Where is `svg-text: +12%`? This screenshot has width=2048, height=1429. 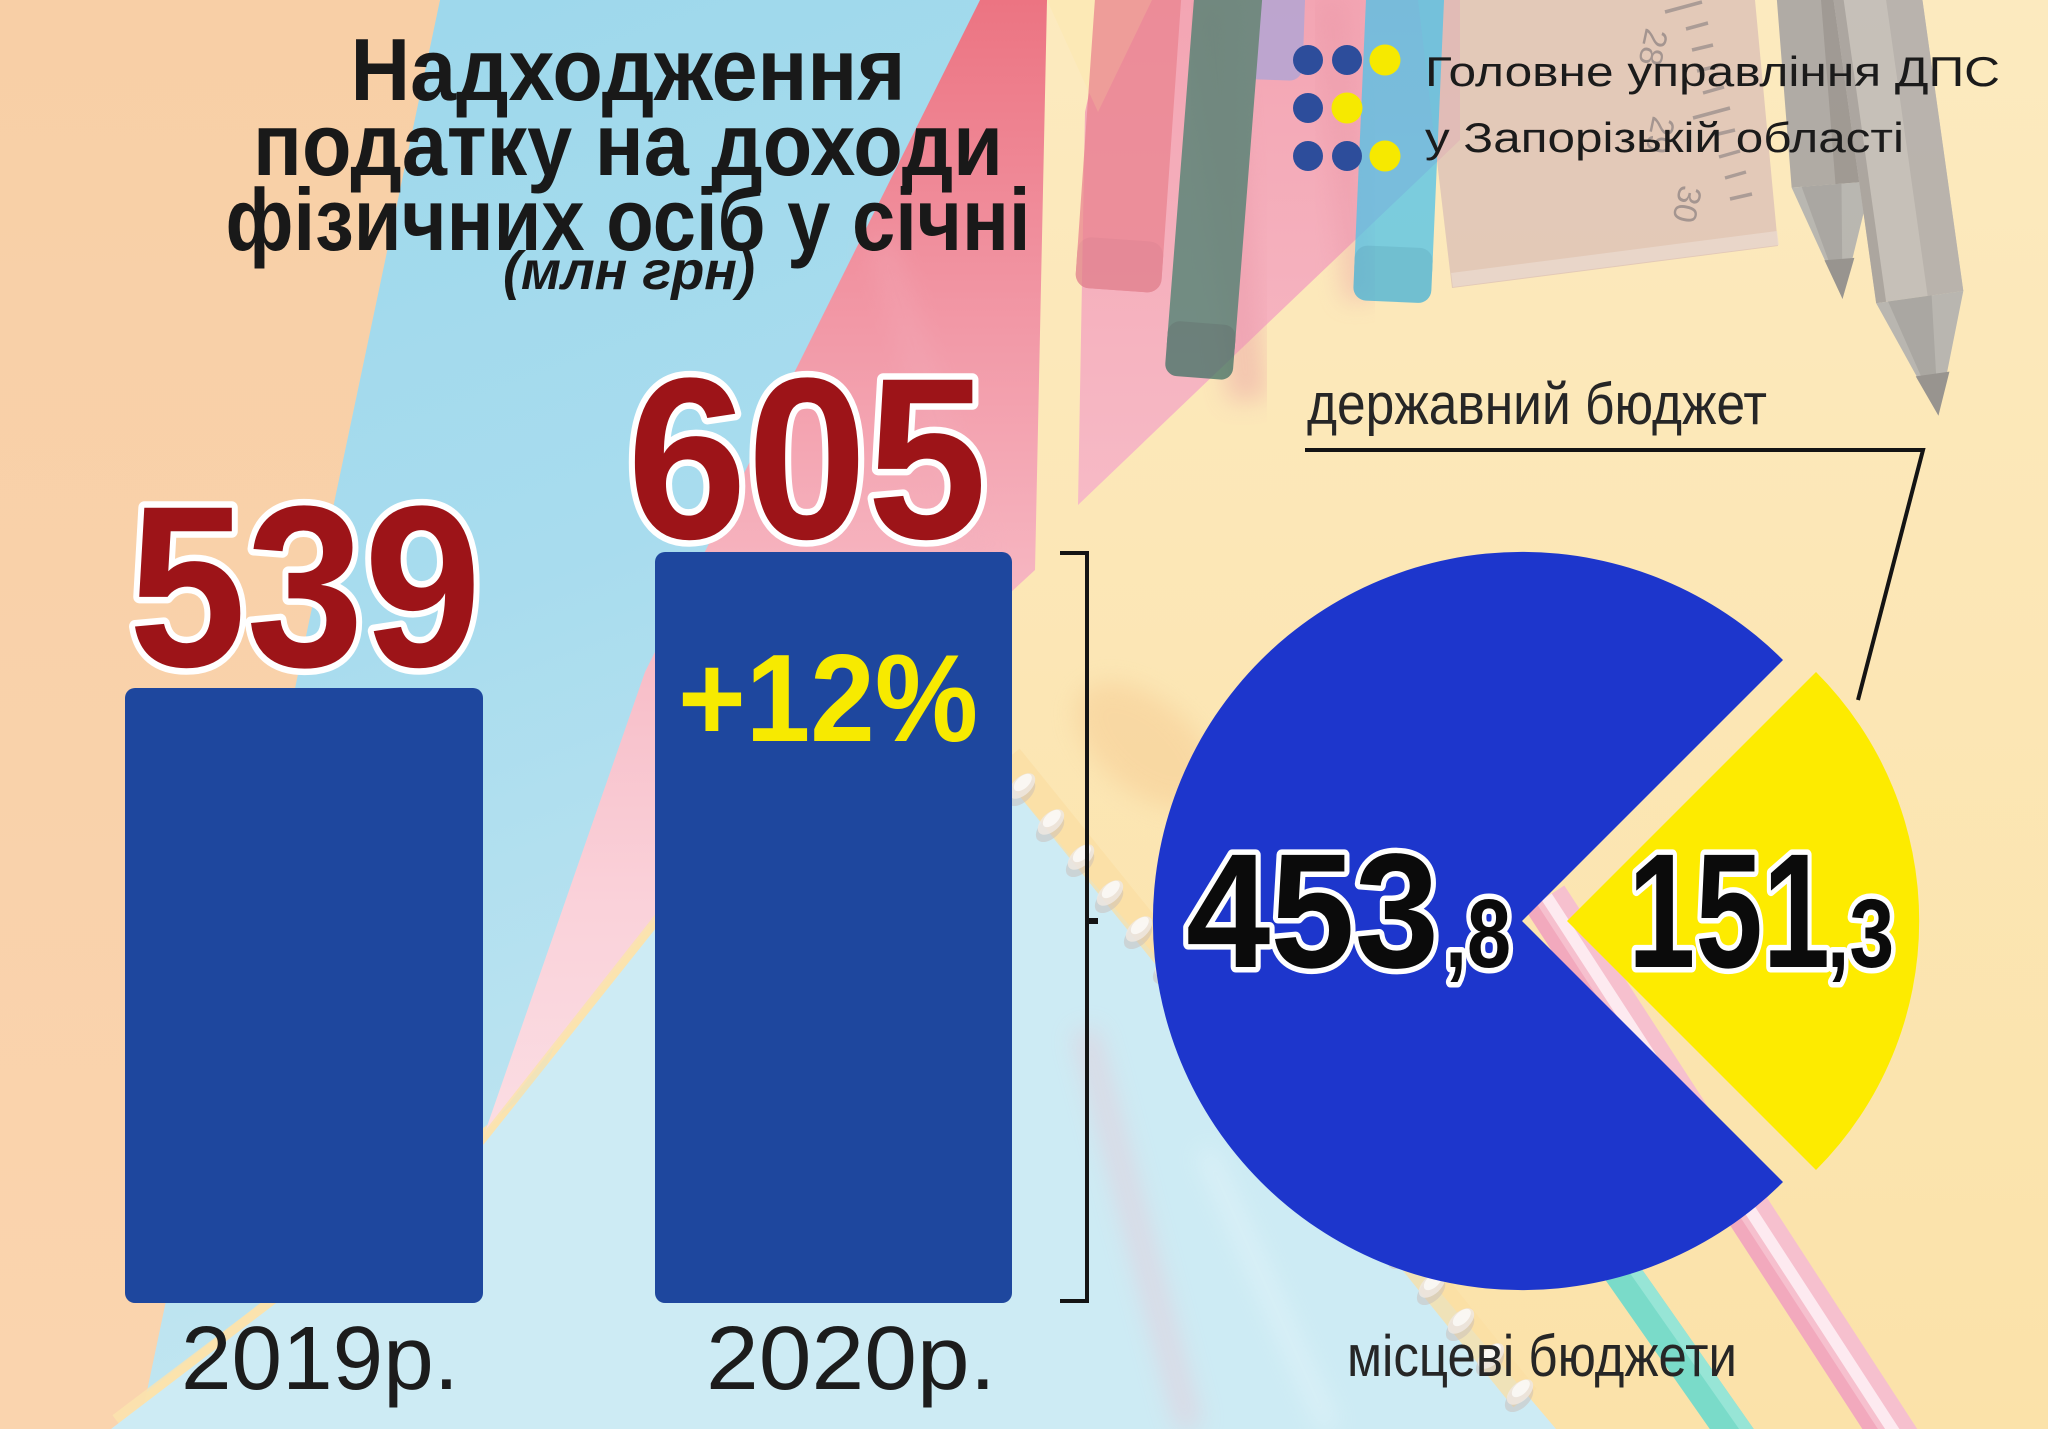
svg-text: +12% is located at coordinates (828, 699).